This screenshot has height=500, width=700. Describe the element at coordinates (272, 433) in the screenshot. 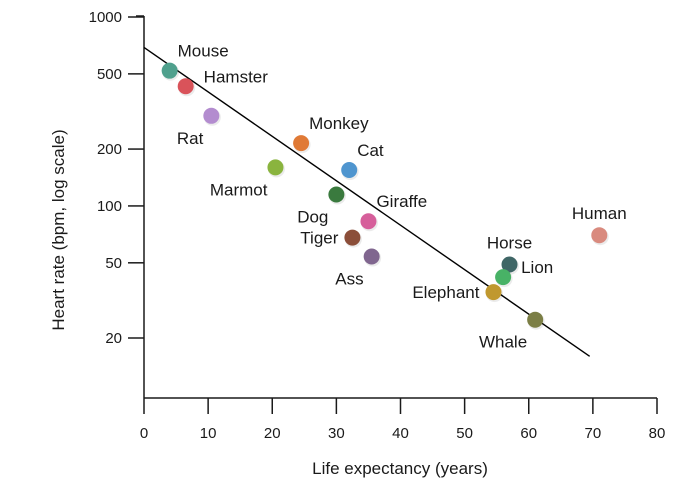

I see `x-tick-label: 20` at that location.